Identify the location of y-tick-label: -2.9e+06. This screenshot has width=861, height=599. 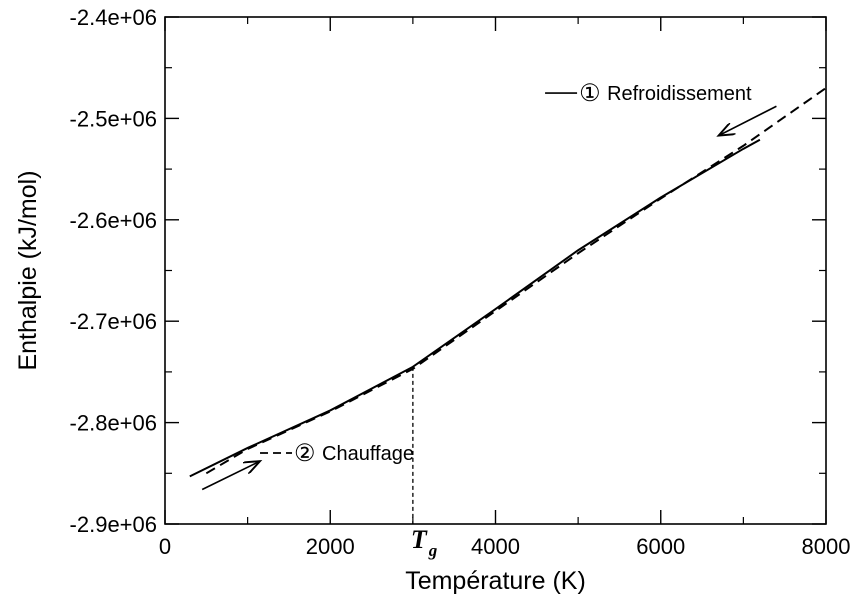
(113, 524).